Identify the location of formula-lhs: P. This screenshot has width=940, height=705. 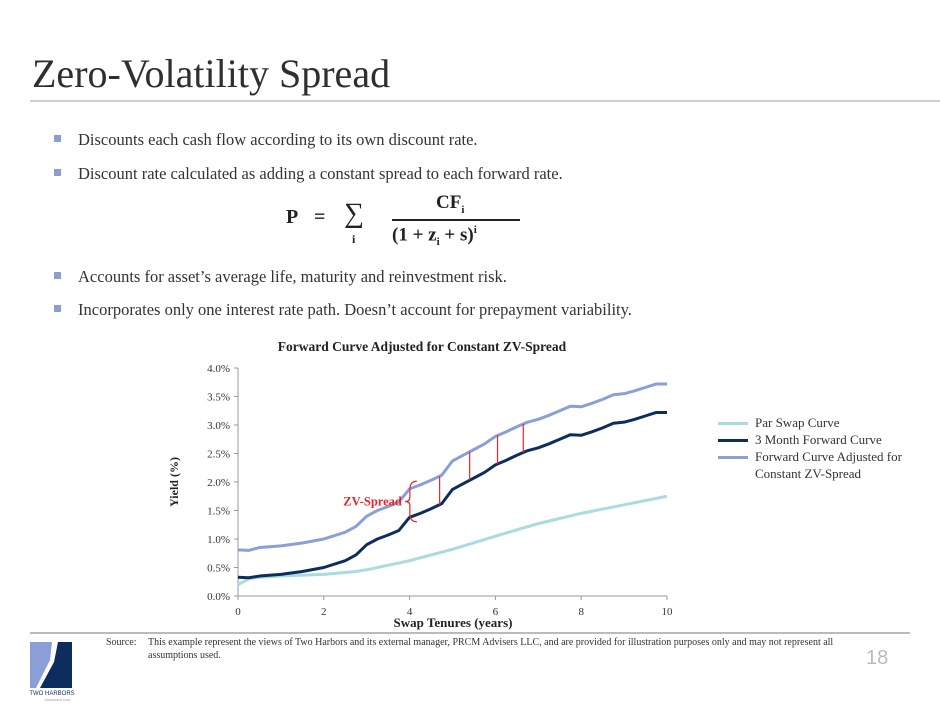
(292, 217).